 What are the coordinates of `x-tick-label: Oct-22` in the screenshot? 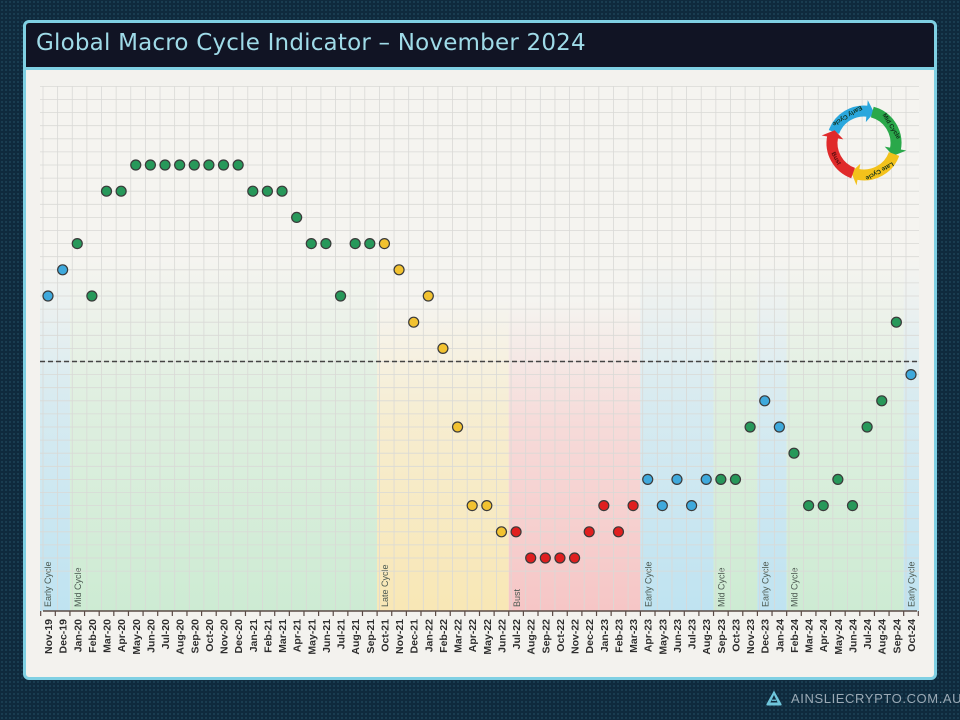 It's located at (561, 635).